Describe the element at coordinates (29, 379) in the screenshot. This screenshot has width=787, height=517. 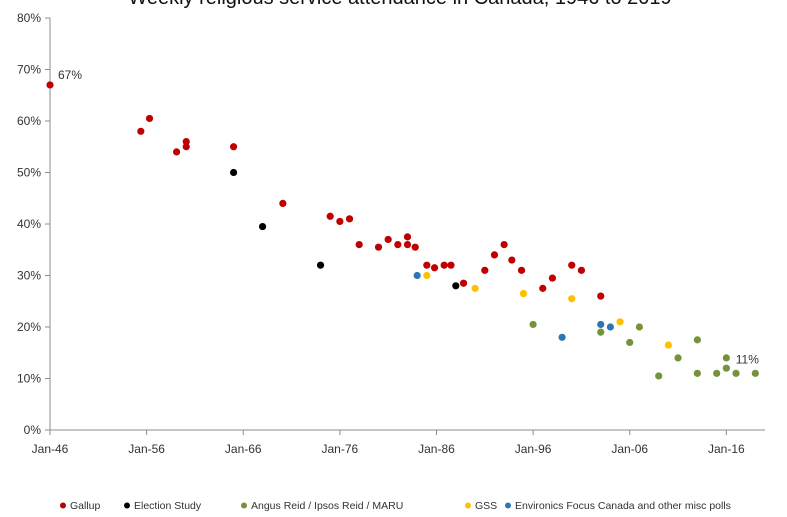
I see `y-tick-label: 10%` at that location.